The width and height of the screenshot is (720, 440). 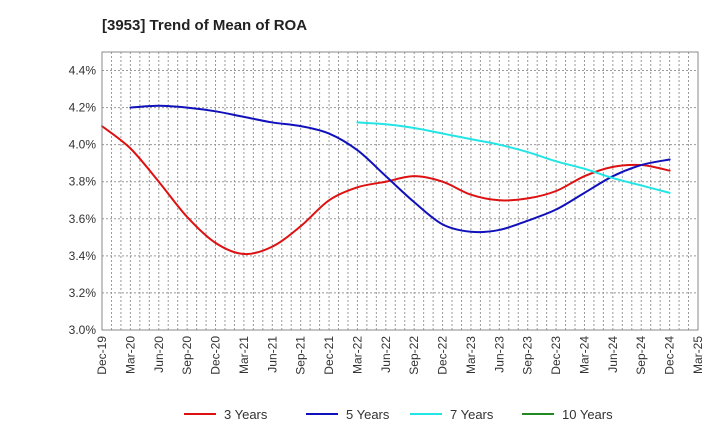 I want to click on x-tick-label: Mar-24, so click(x=584, y=355).